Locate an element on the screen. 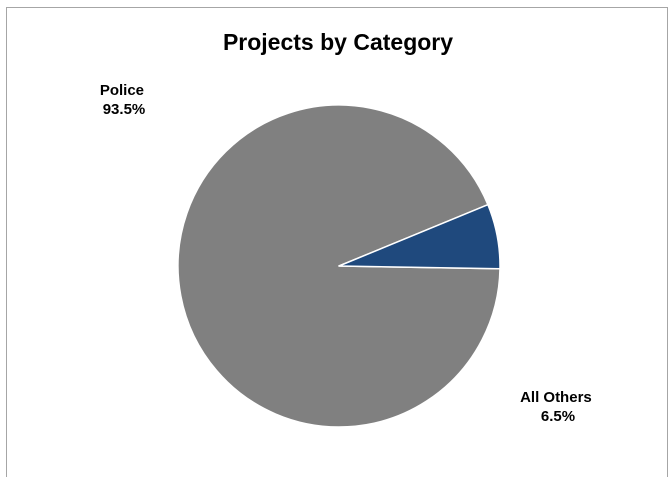 The image size is (670, 477). slice-label-police-name: Police is located at coordinates (122, 90).